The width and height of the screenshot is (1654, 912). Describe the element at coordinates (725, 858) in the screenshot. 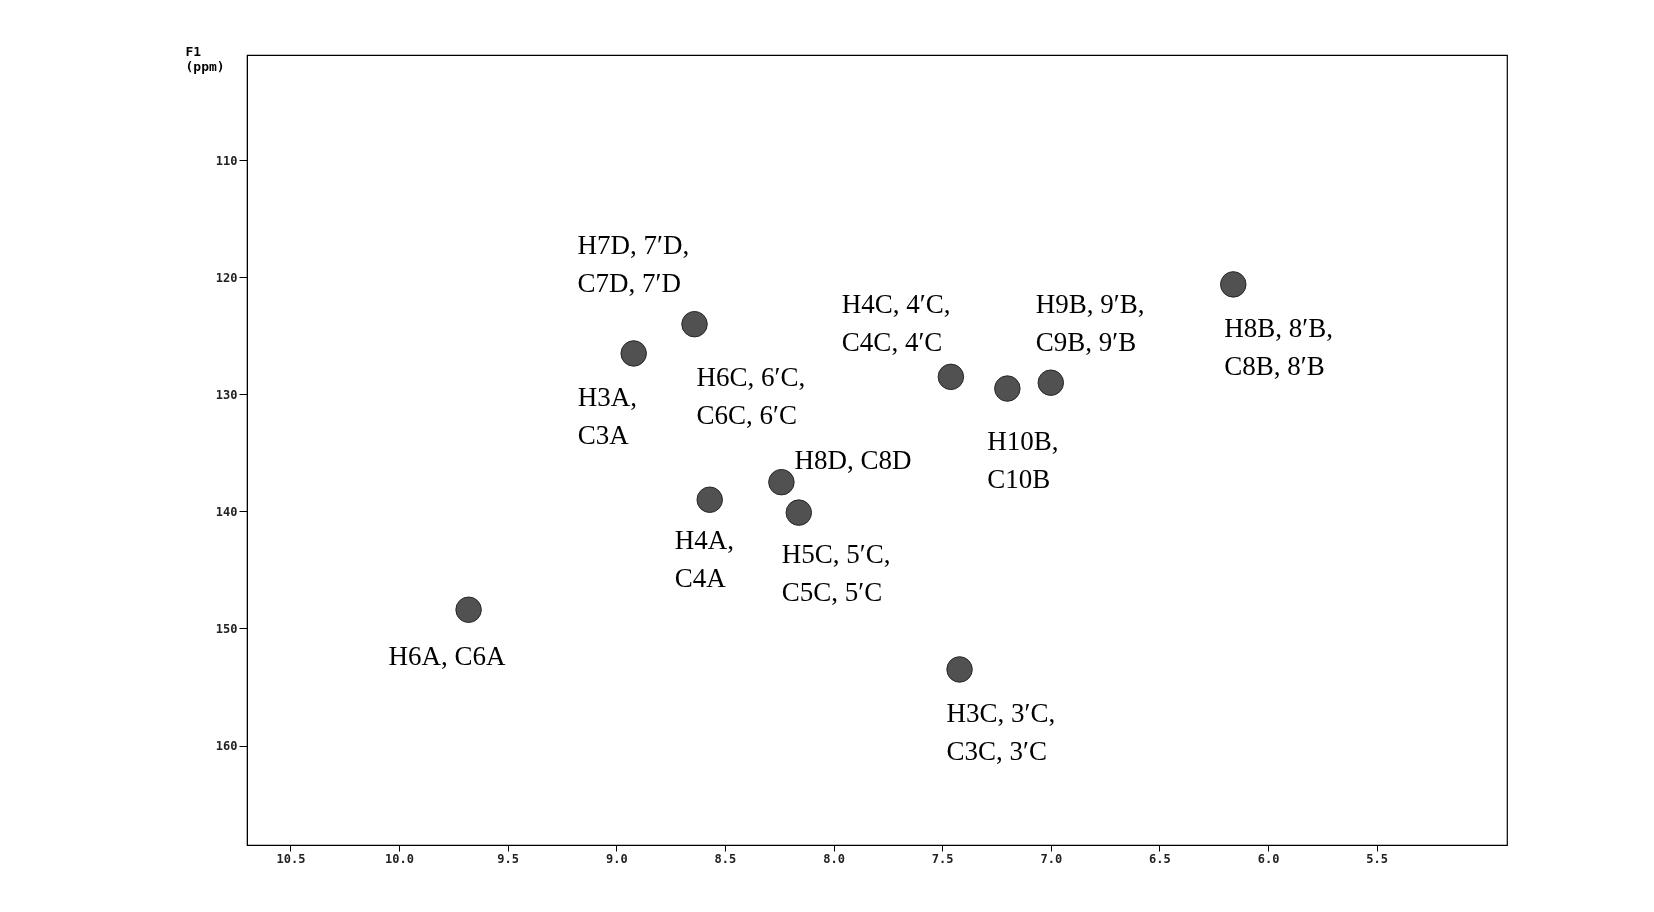

I see `x-tick-label: 8.5` at that location.